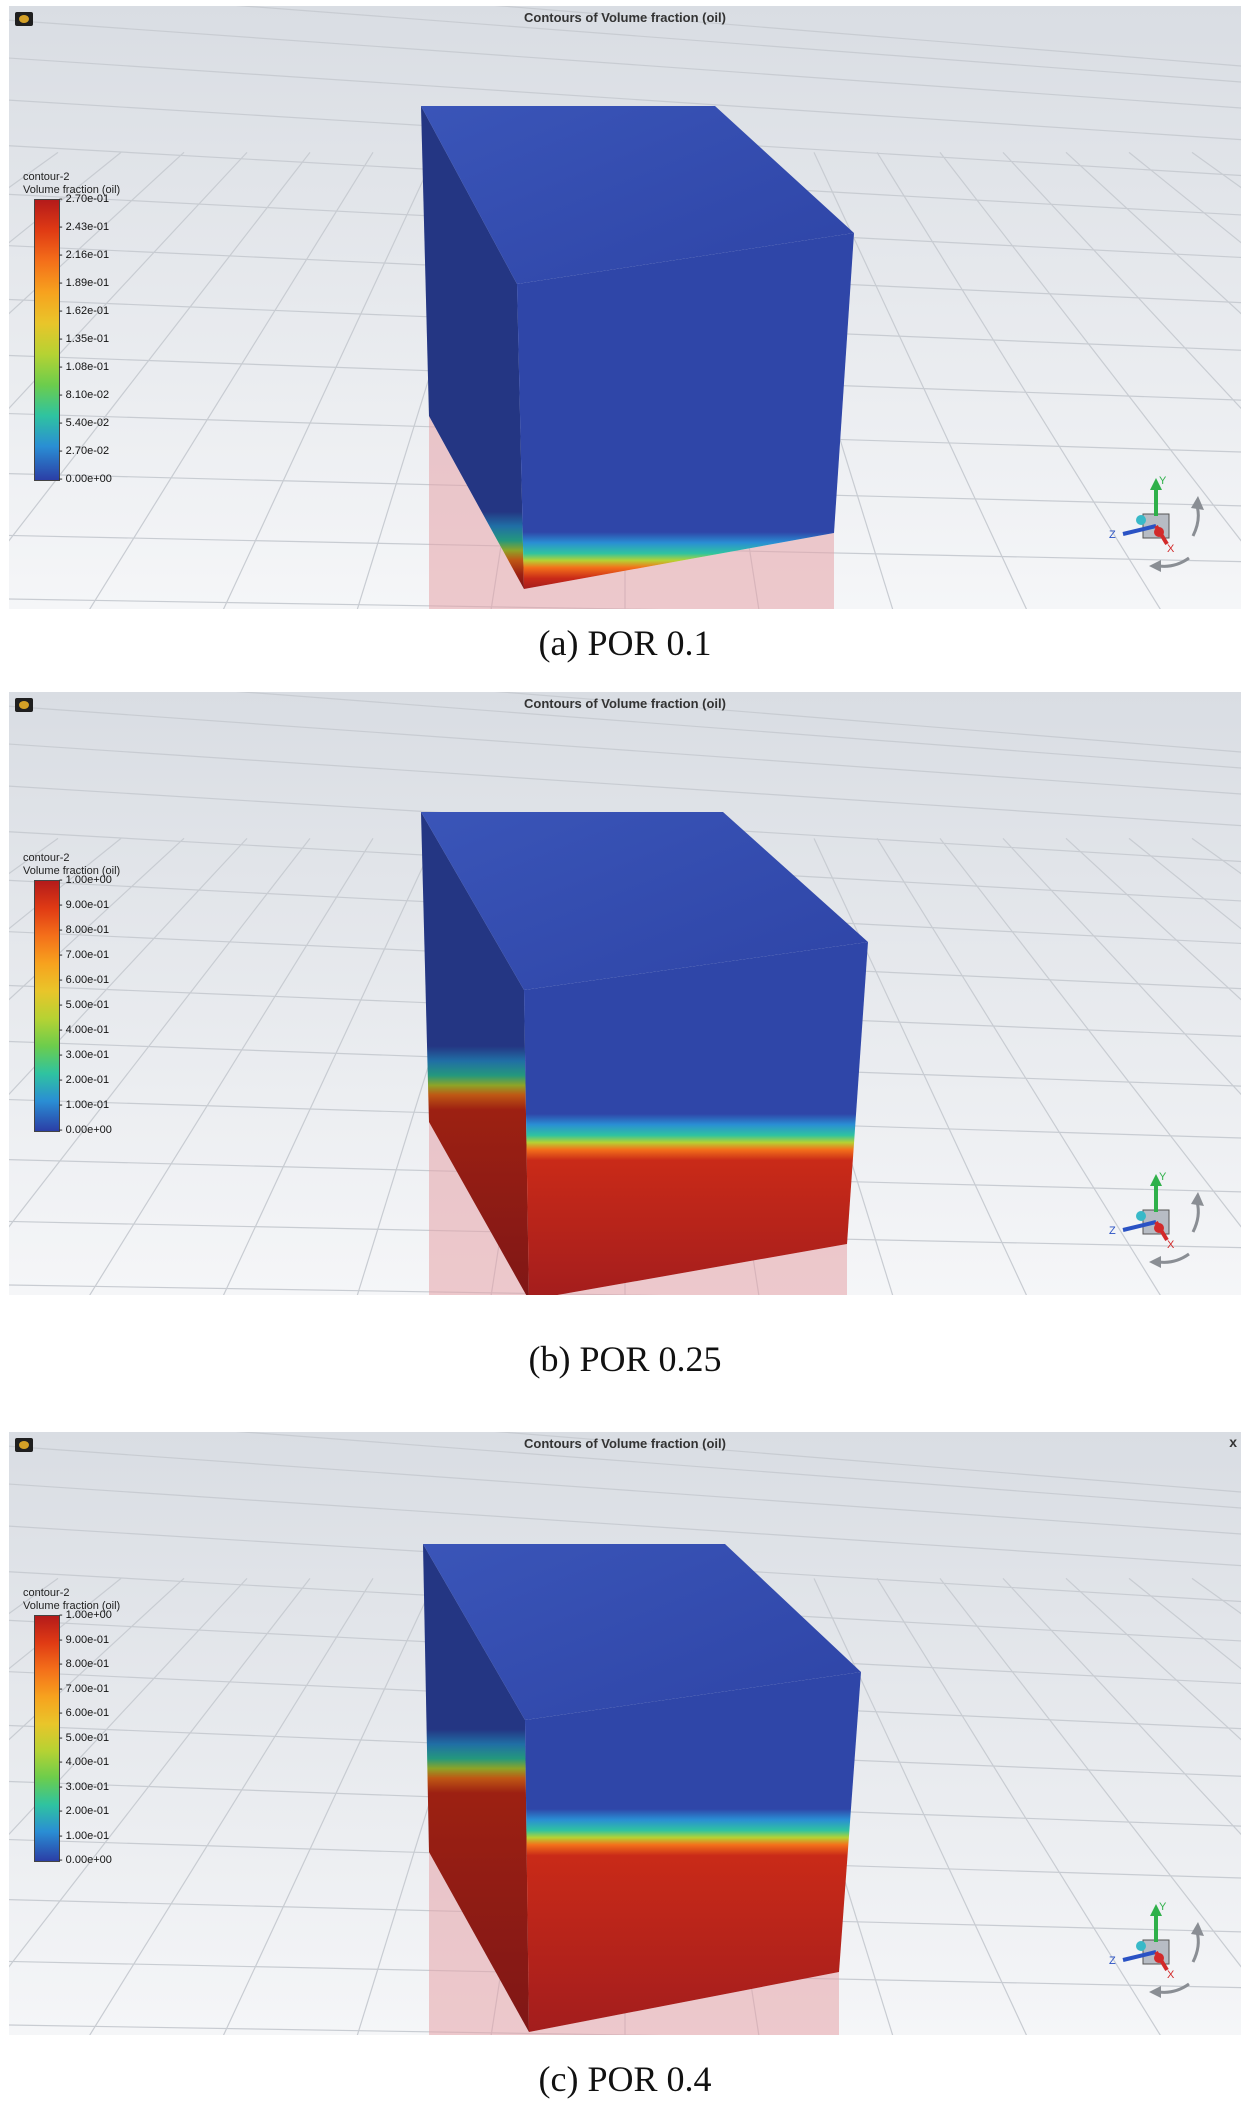 This screenshot has width=1250, height=2109. What do you see at coordinates (625, 2079) in the screenshot?
I see `caption-c: (c) POR 0.4` at bounding box center [625, 2079].